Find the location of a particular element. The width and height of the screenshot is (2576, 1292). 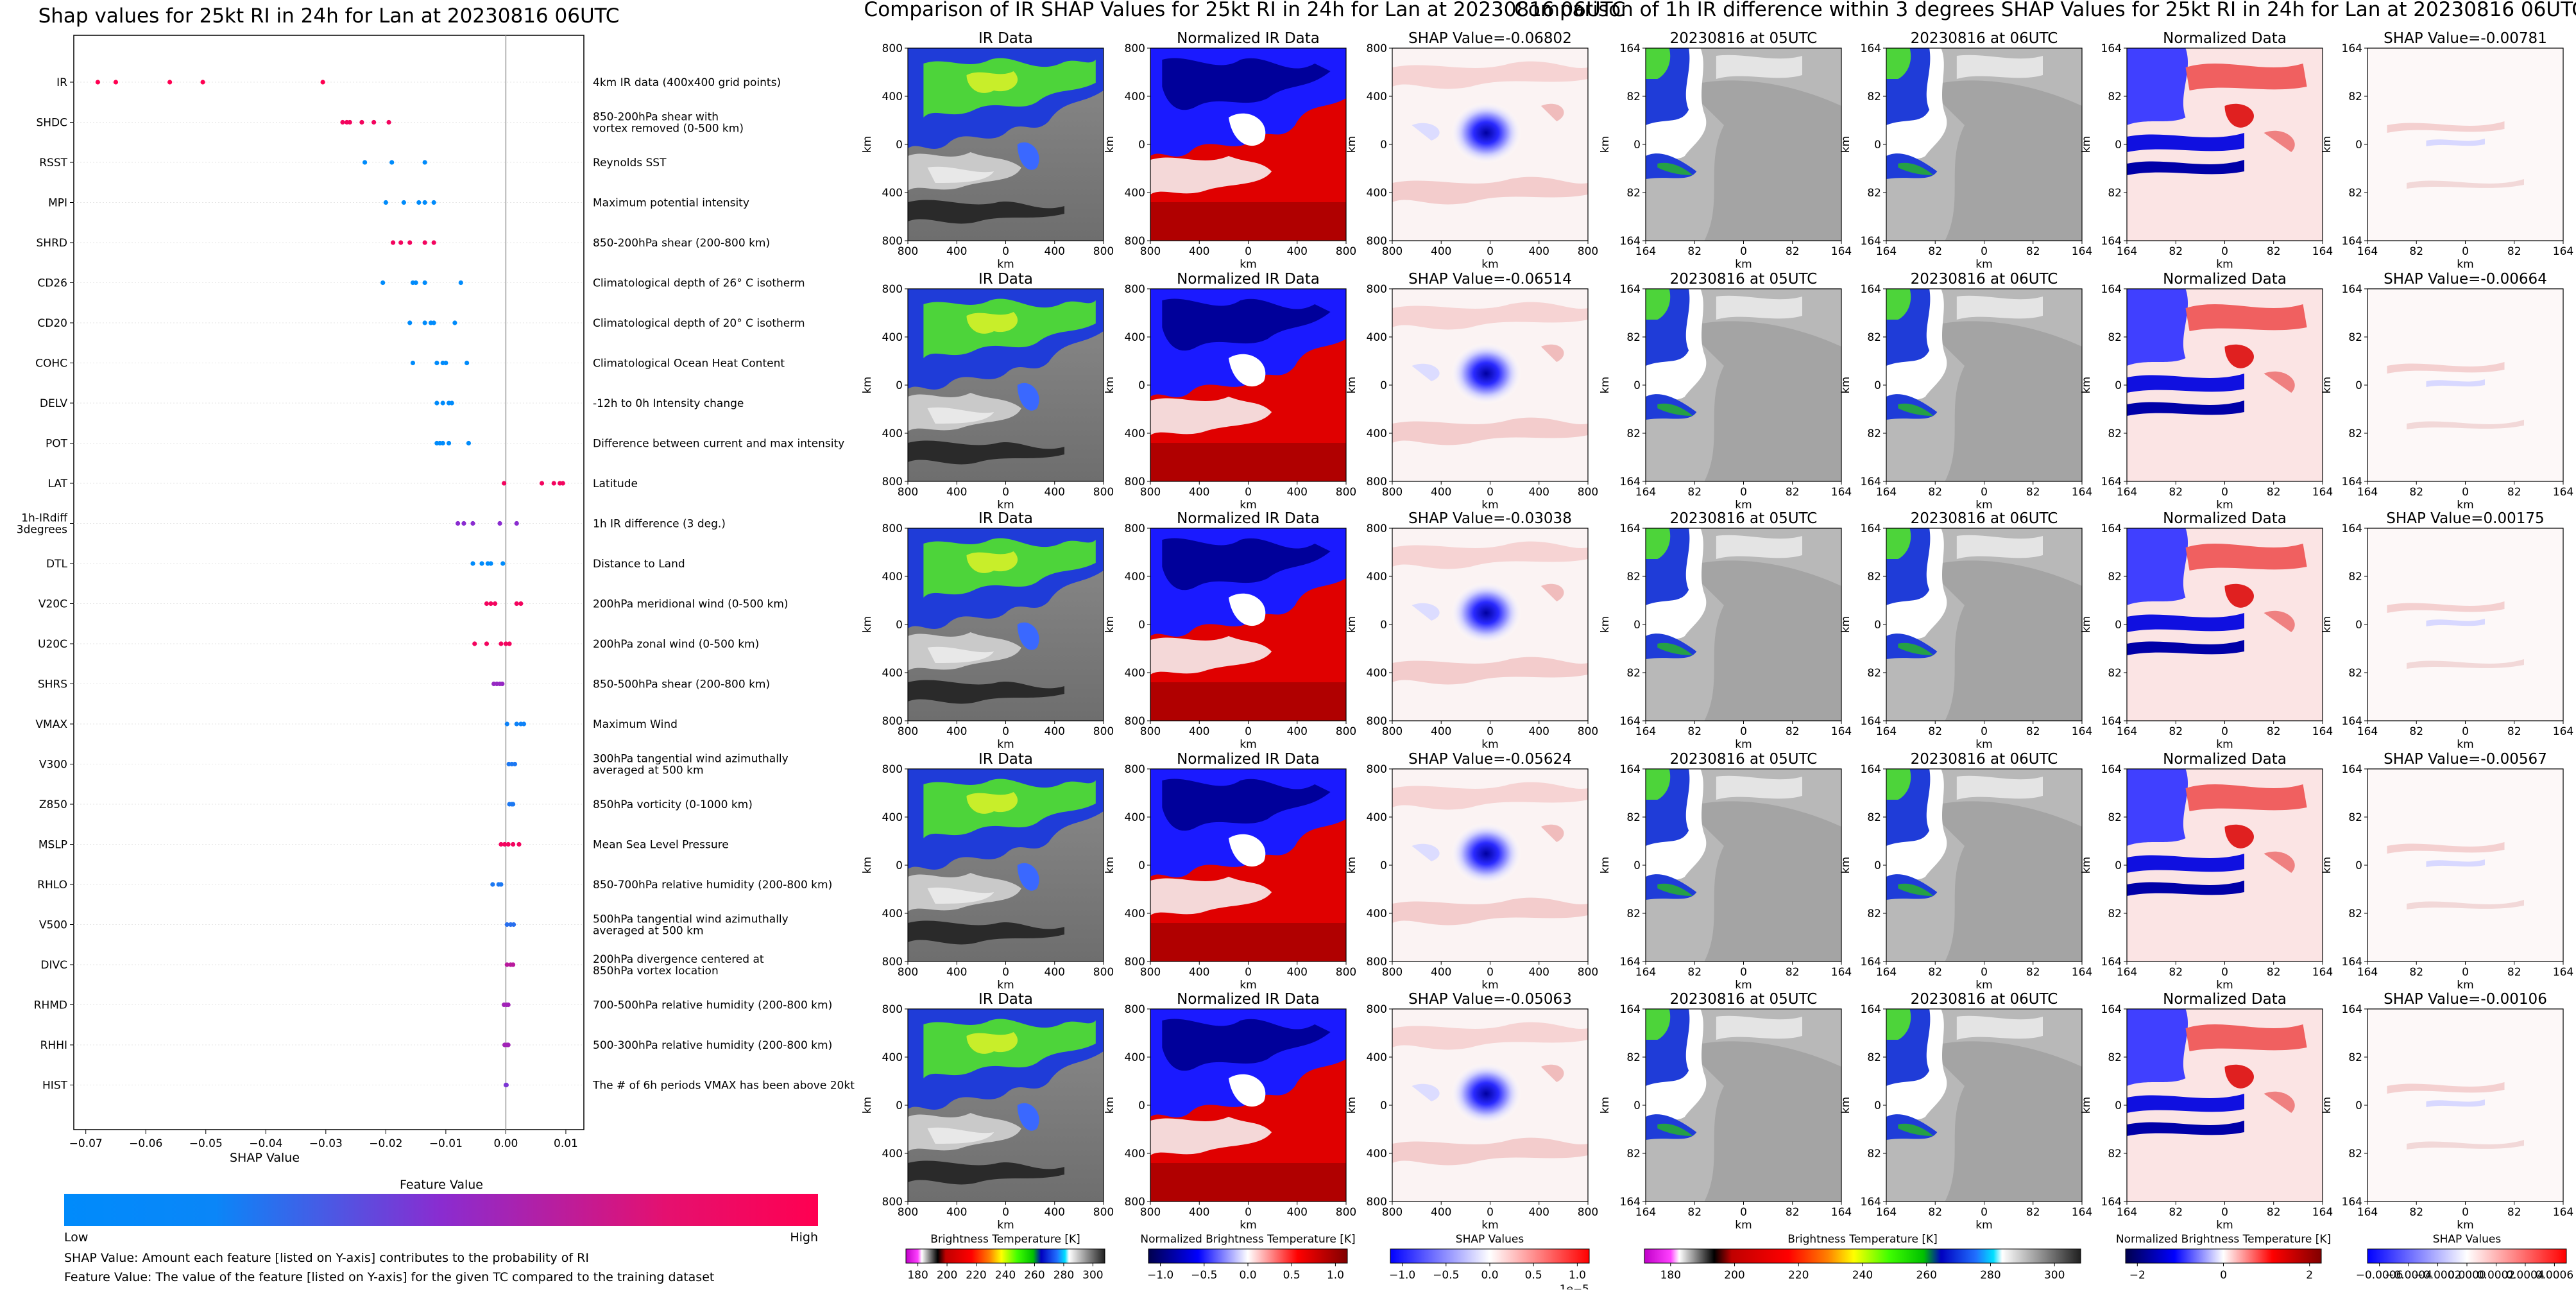

feature-name: U20C is located at coordinates (53, 644).